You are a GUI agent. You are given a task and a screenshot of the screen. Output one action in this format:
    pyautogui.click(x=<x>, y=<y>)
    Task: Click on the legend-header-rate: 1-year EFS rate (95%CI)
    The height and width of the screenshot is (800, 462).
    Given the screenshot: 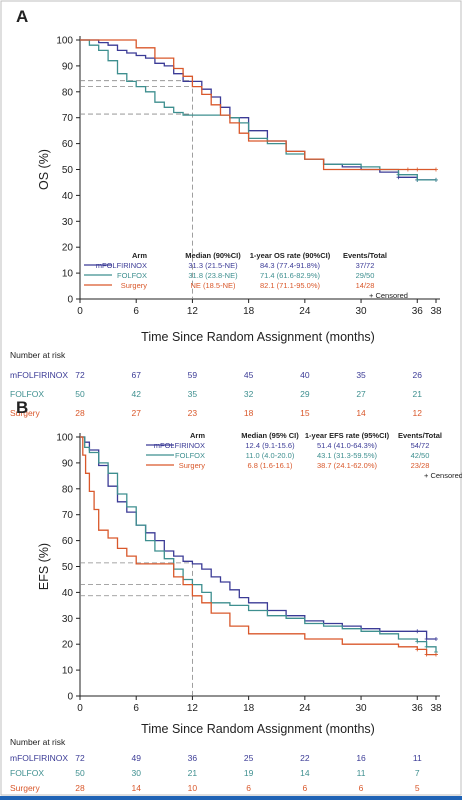 What is the action you would take?
    pyautogui.click(x=347, y=435)
    